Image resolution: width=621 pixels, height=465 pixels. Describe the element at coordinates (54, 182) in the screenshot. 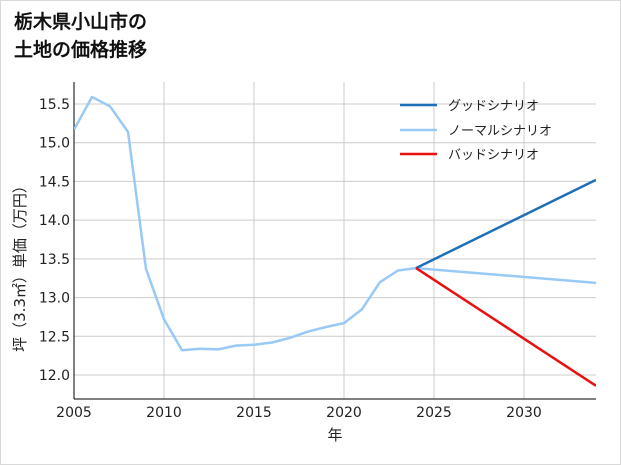

I see `y-tick-label: 14.5` at that location.